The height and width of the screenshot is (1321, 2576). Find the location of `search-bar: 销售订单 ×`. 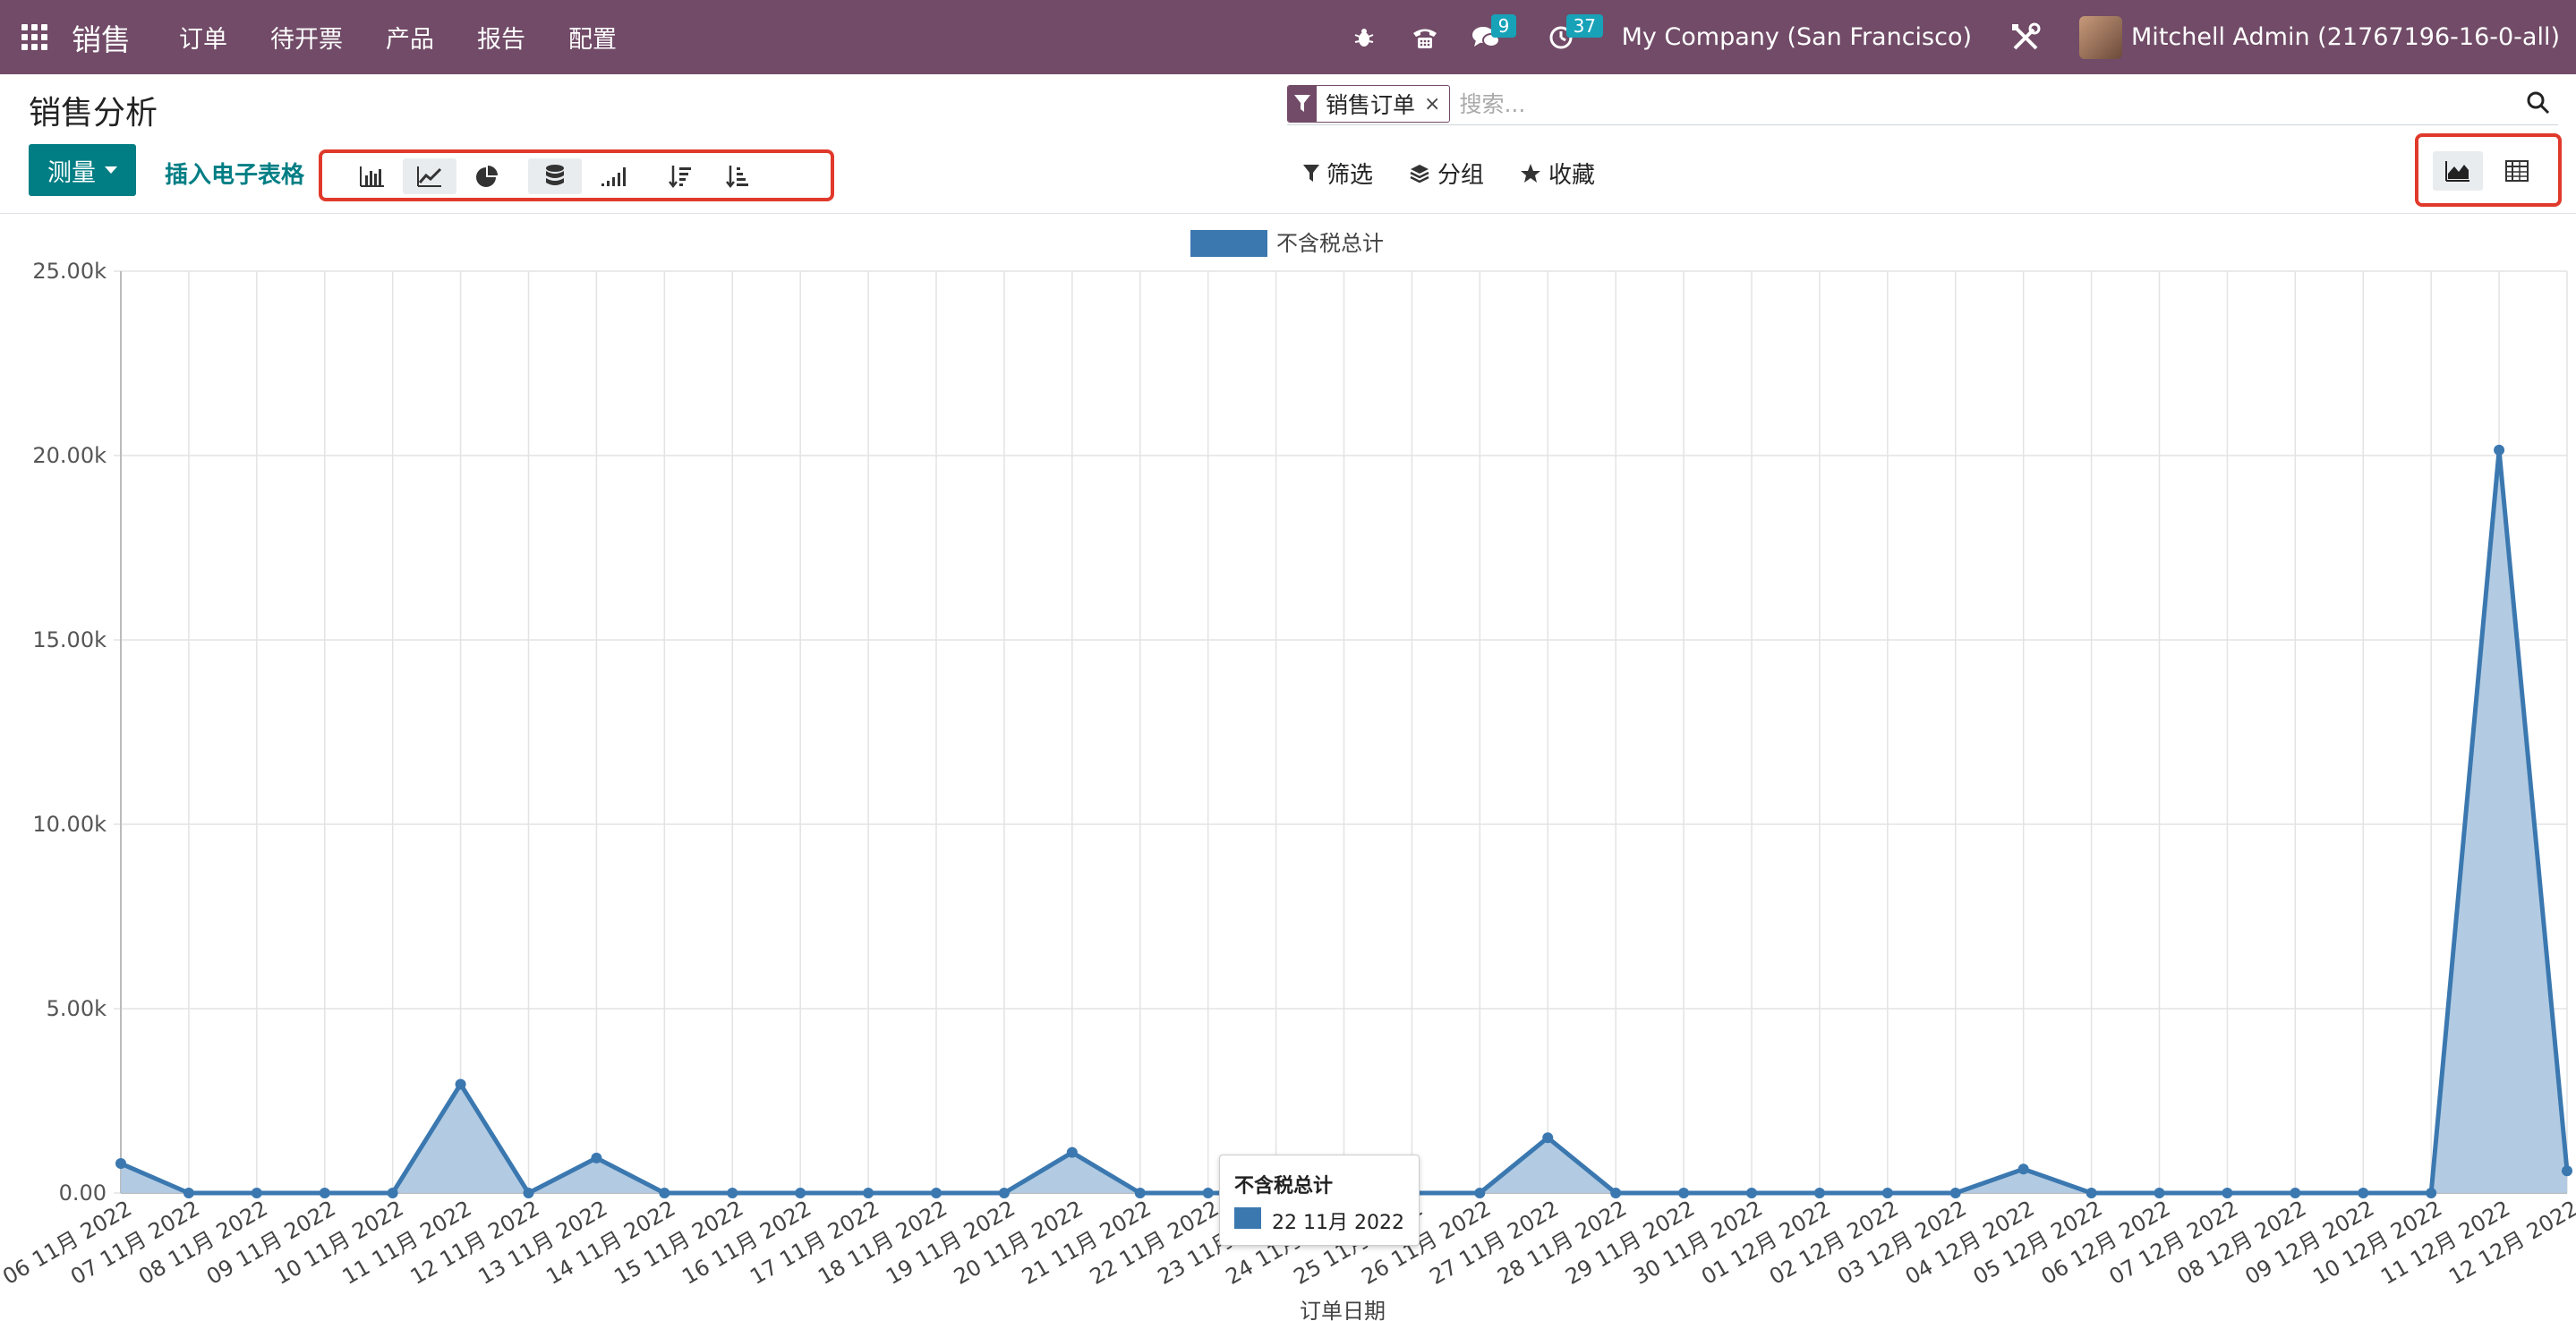

search-bar: 销售订单 × is located at coordinates (1922, 104).